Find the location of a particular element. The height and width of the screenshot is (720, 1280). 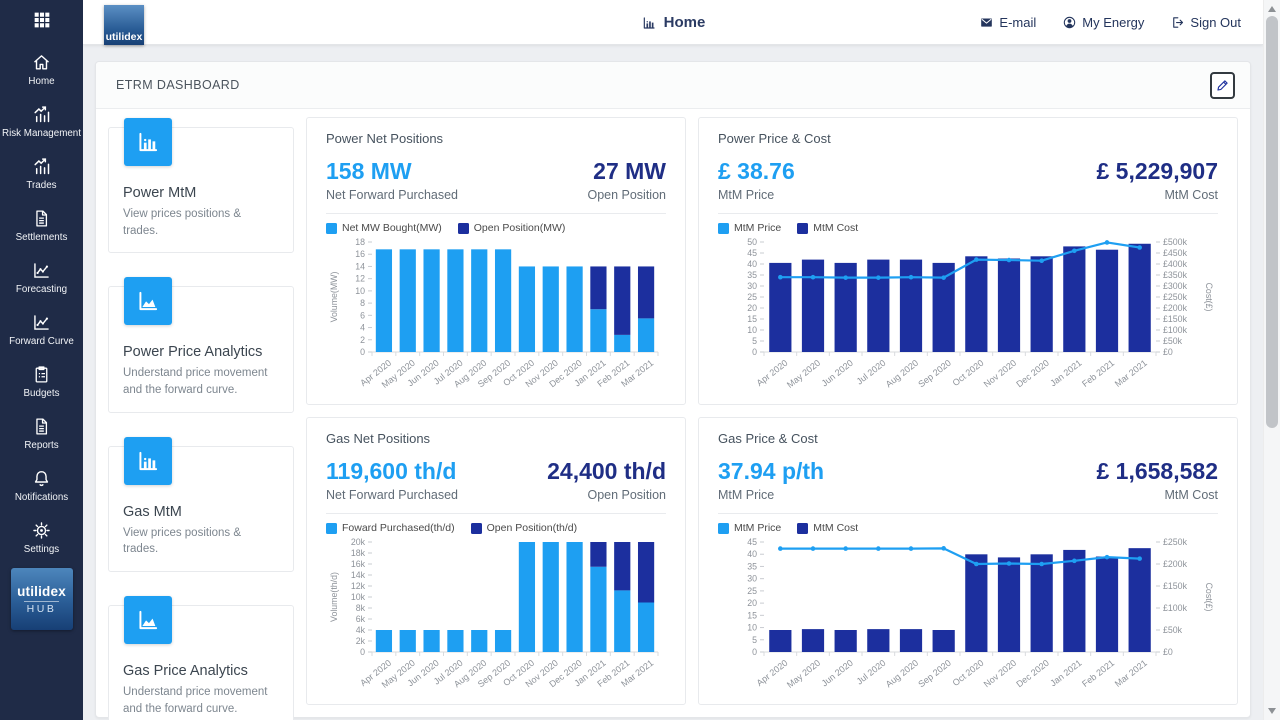

apps-grid-button is located at coordinates (42, 20).